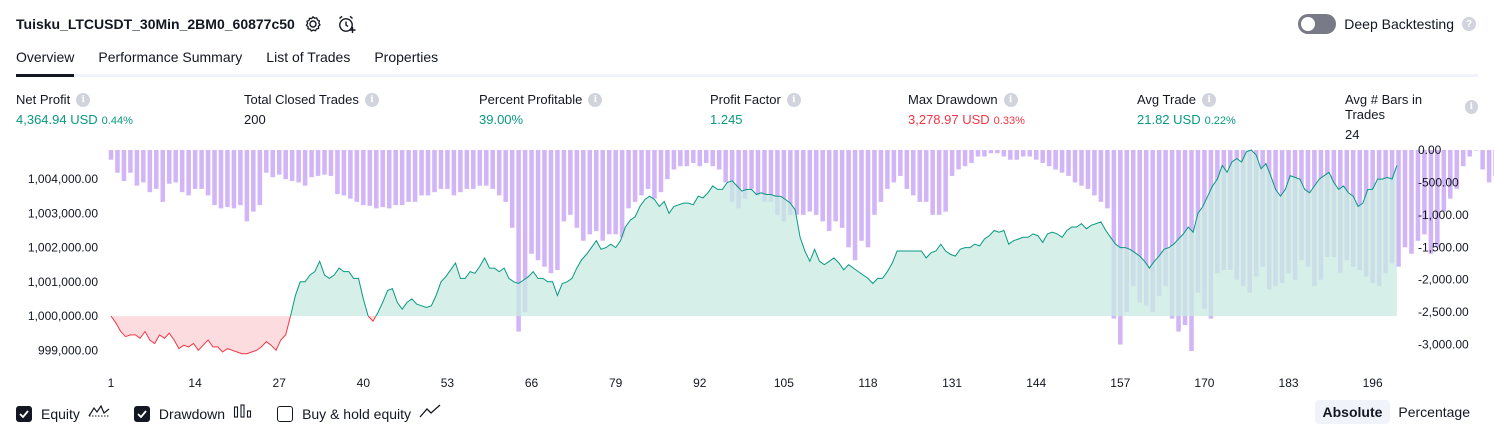 The width and height of the screenshot is (1494, 438). I want to click on x-axis-tick: 157, so click(1120, 383).